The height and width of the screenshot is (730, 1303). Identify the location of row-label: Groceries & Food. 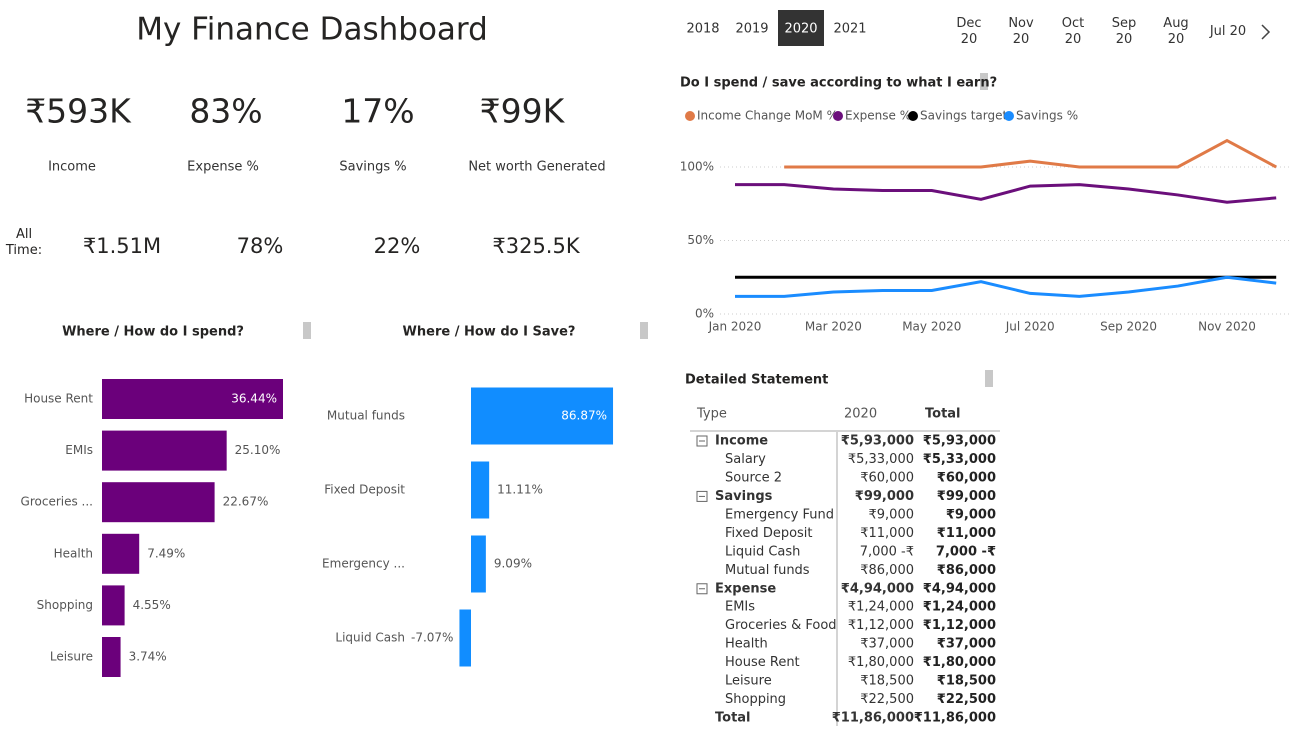
(781, 625).